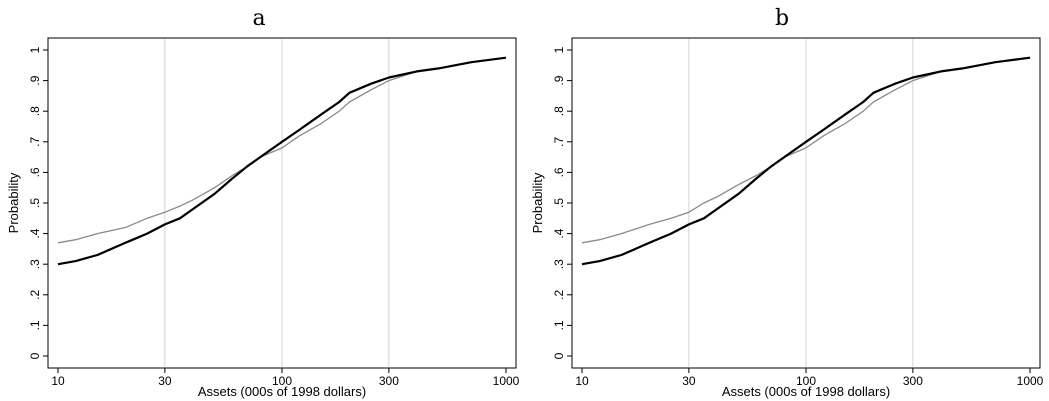 The image size is (1049, 401). Describe the element at coordinates (35, 294) in the screenshot. I see `panel-a-y-tick-label: .2` at that location.